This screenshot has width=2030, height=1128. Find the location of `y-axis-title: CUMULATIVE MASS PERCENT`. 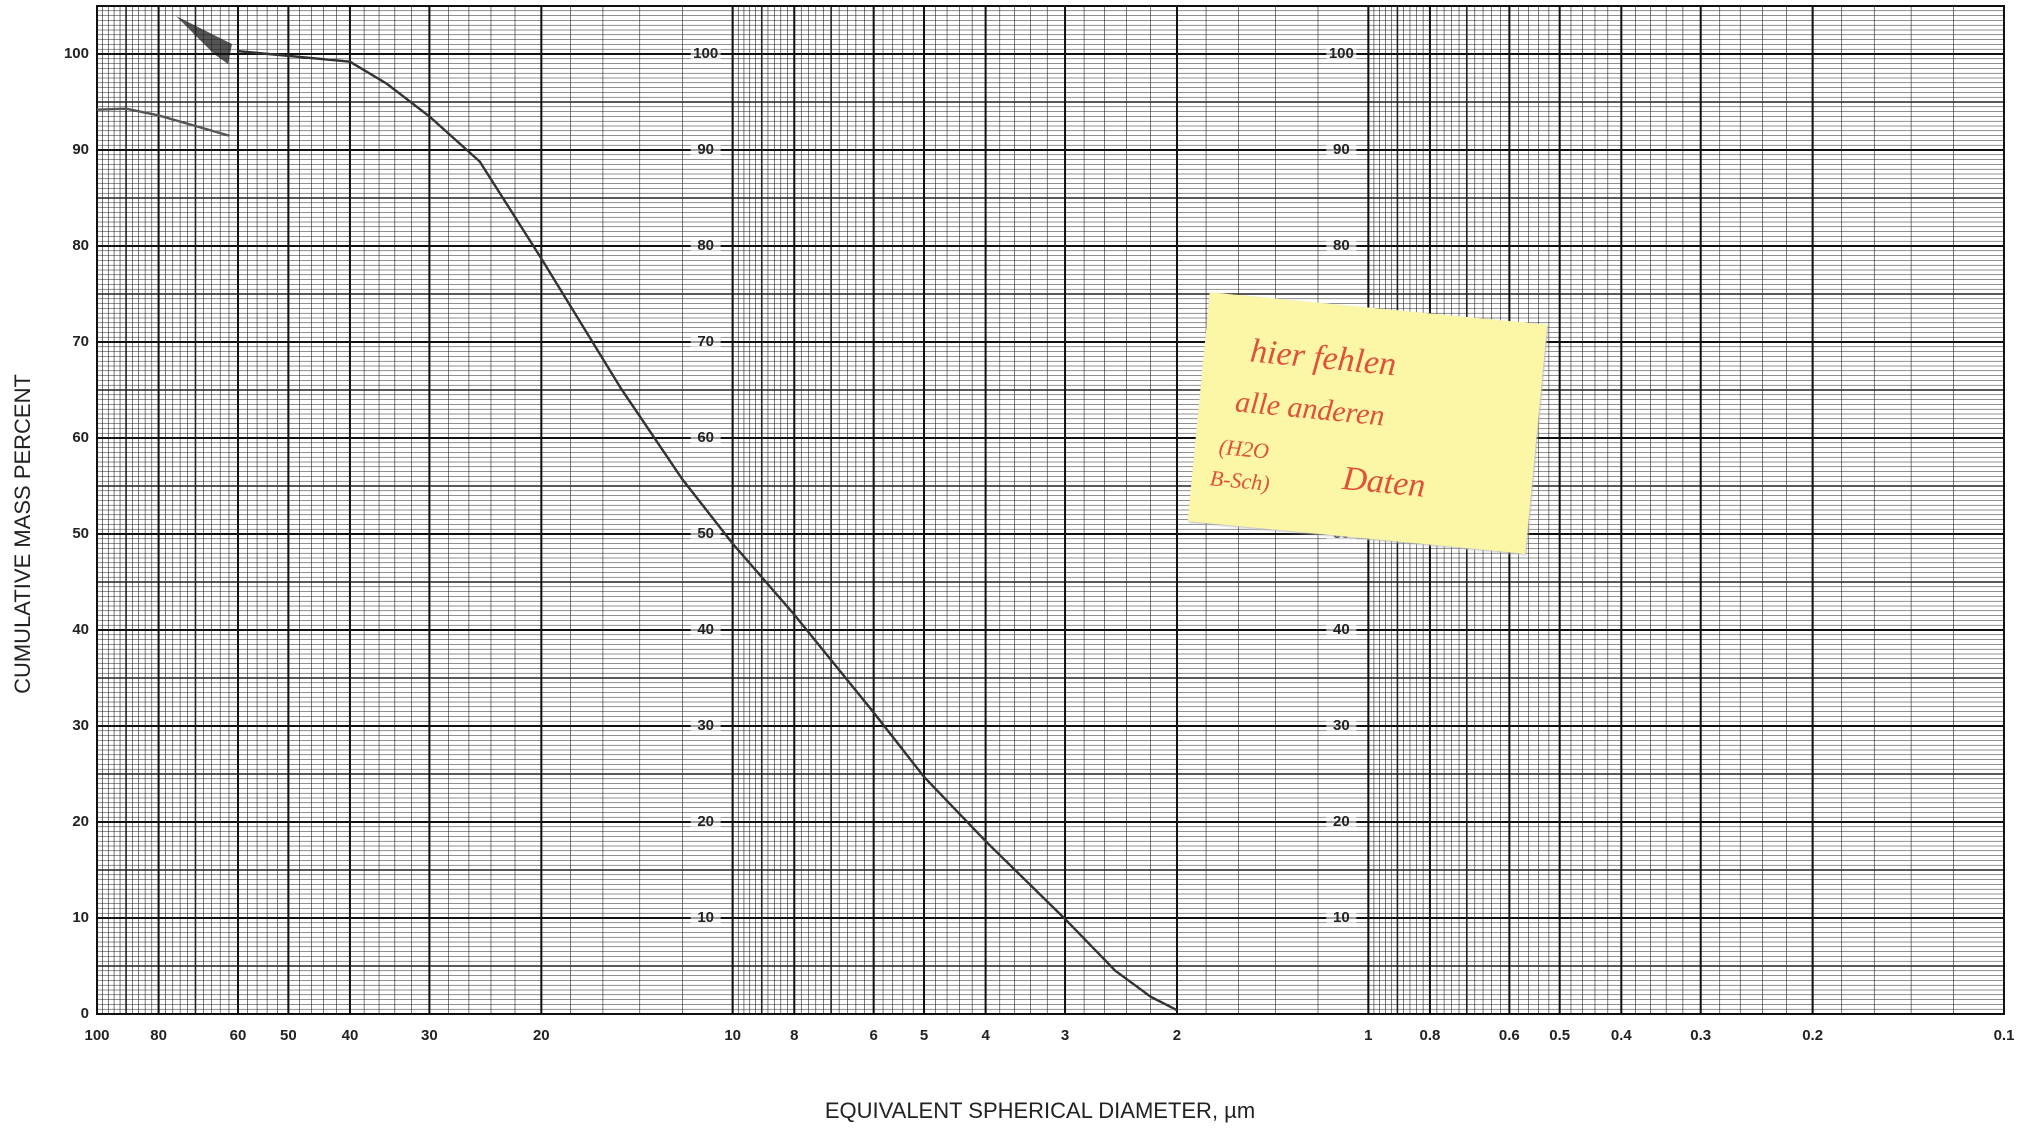

y-axis-title: CUMULATIVE MASS PERCENT is located at coordinates (22, 534).